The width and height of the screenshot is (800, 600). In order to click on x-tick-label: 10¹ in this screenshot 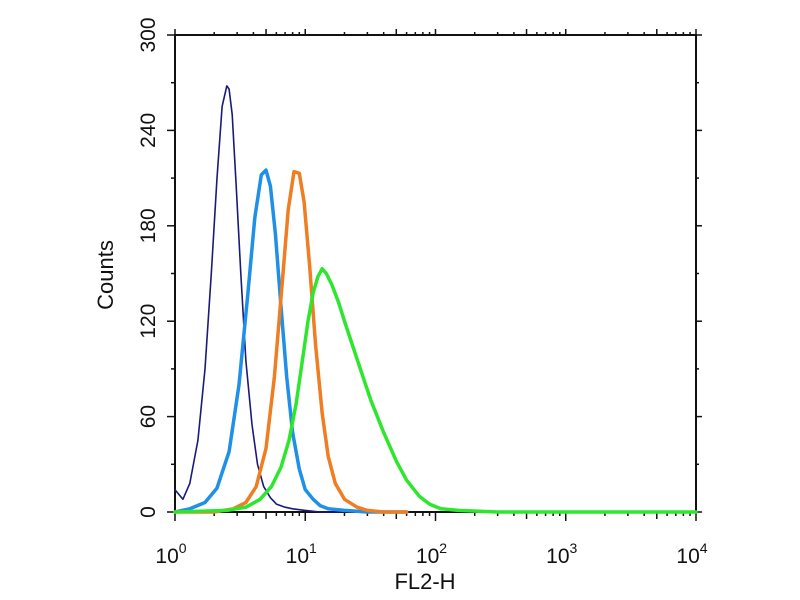, I will do `click(301, 554)`.